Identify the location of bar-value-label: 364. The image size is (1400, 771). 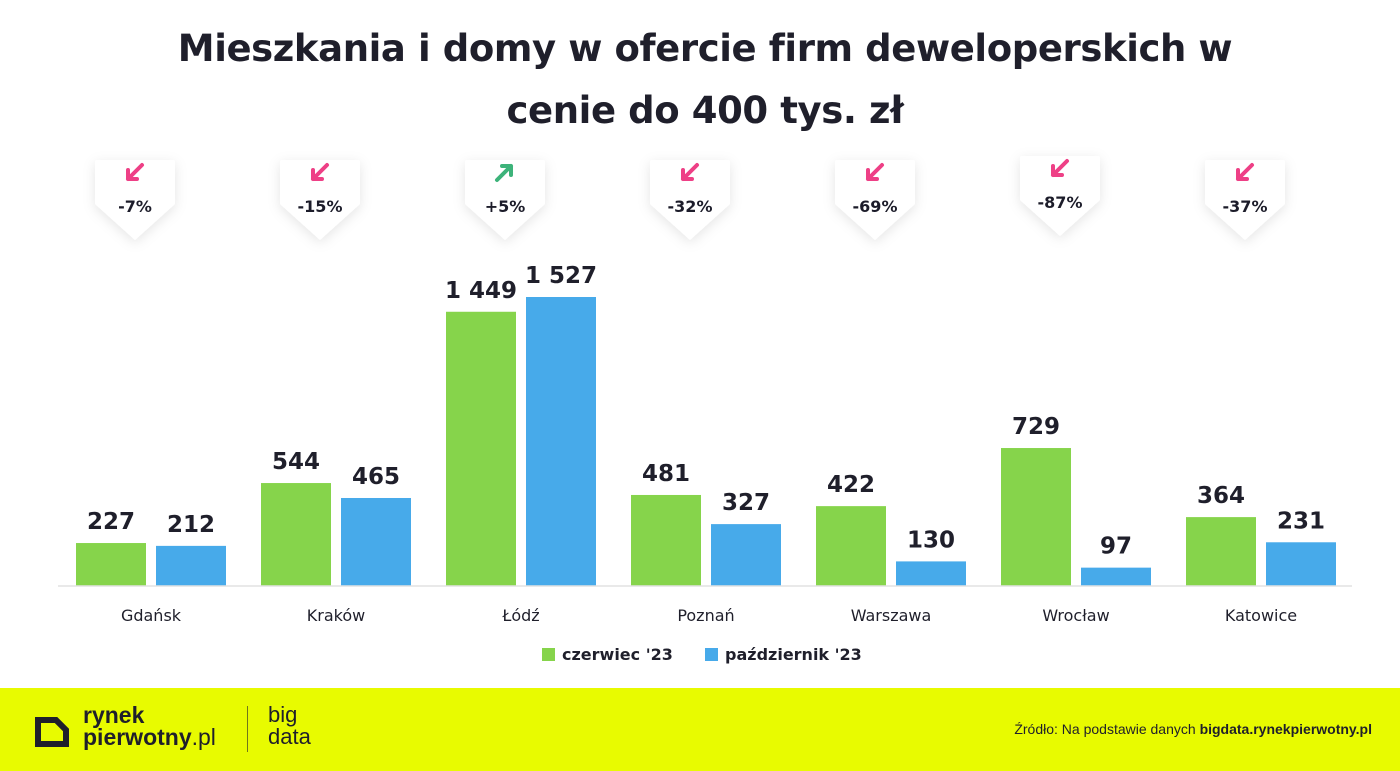
(1221, 496).